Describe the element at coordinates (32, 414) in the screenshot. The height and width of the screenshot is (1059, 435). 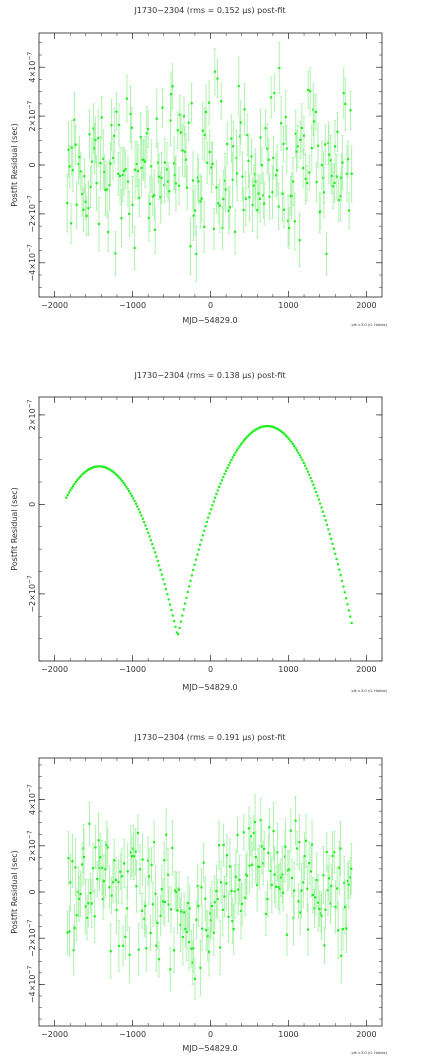
I see `y-tick-label: 2×10−7` at that location.